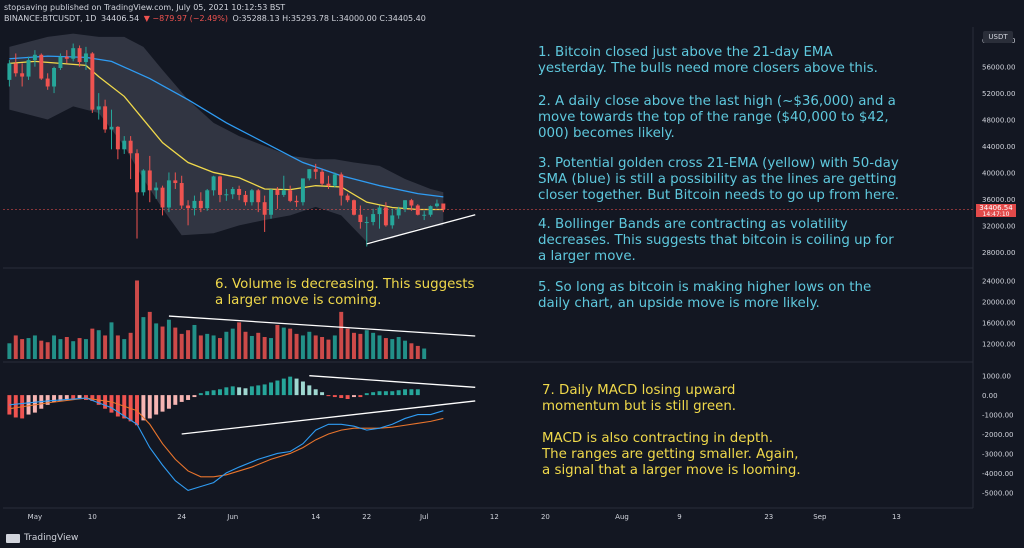  What do you see at coordinates (996, 214) in the screenshot?
I see `bar-countdown: 14:47:10` at bounding box center [996, 214].